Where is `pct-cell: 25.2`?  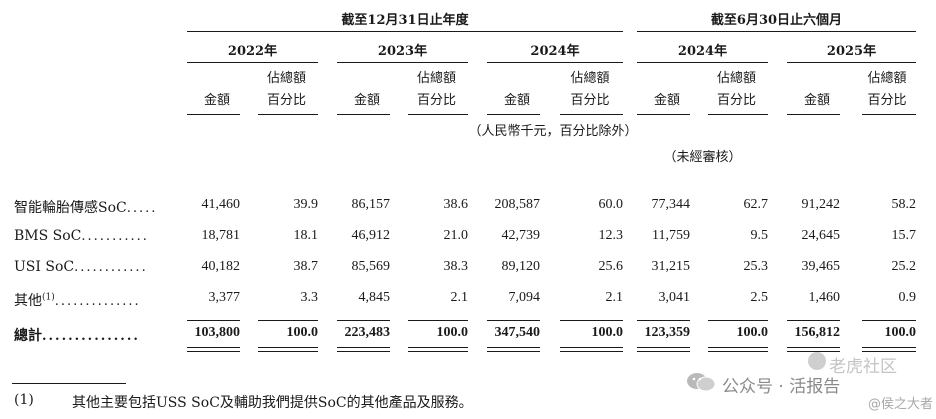
pct-cell: 25.2 is located at coordinates (904, 266).